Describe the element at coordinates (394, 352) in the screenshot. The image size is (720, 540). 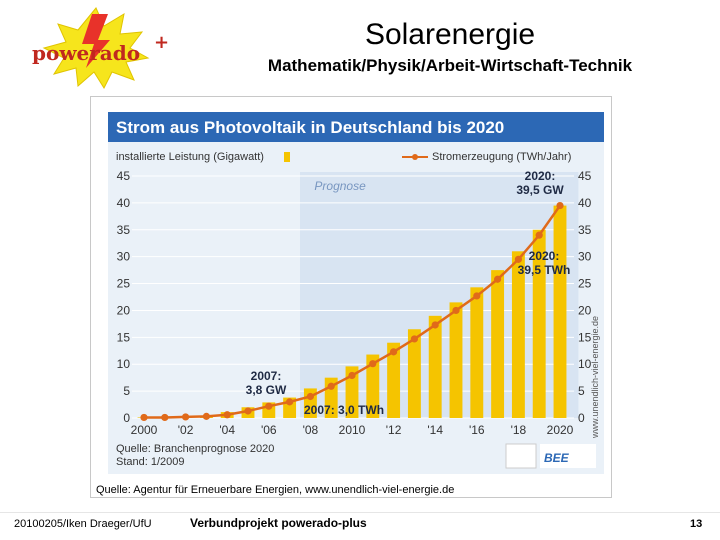
I see `twh-point-2012` at that location.